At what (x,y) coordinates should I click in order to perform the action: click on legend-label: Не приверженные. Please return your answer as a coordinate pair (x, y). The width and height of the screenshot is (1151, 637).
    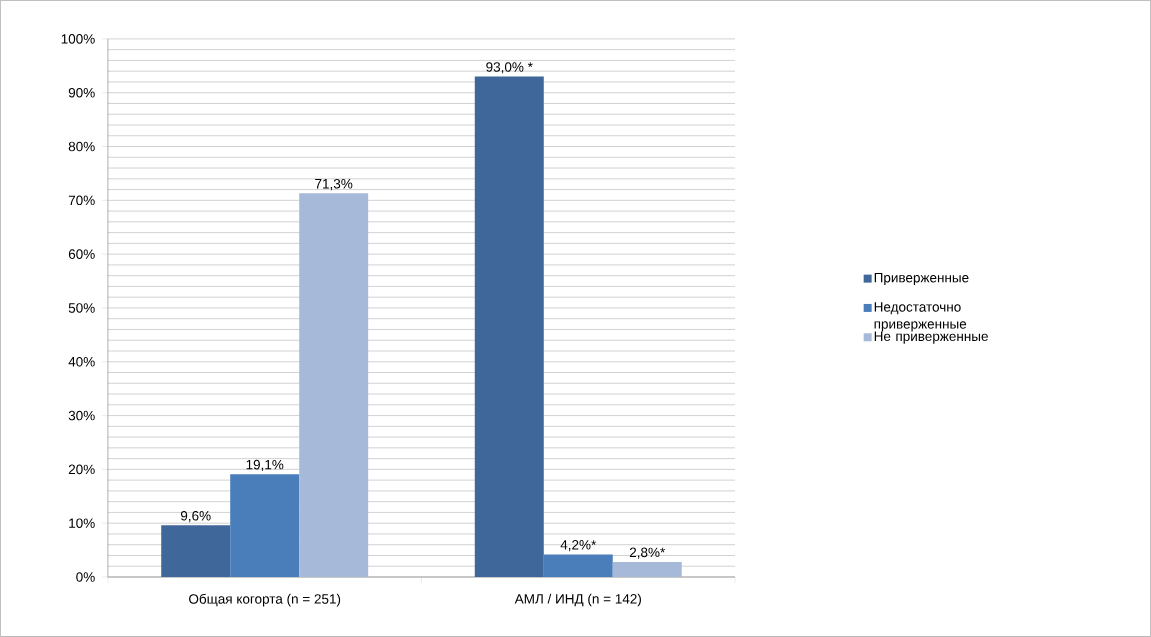
    Looking at the image, I should click on (931, 337).